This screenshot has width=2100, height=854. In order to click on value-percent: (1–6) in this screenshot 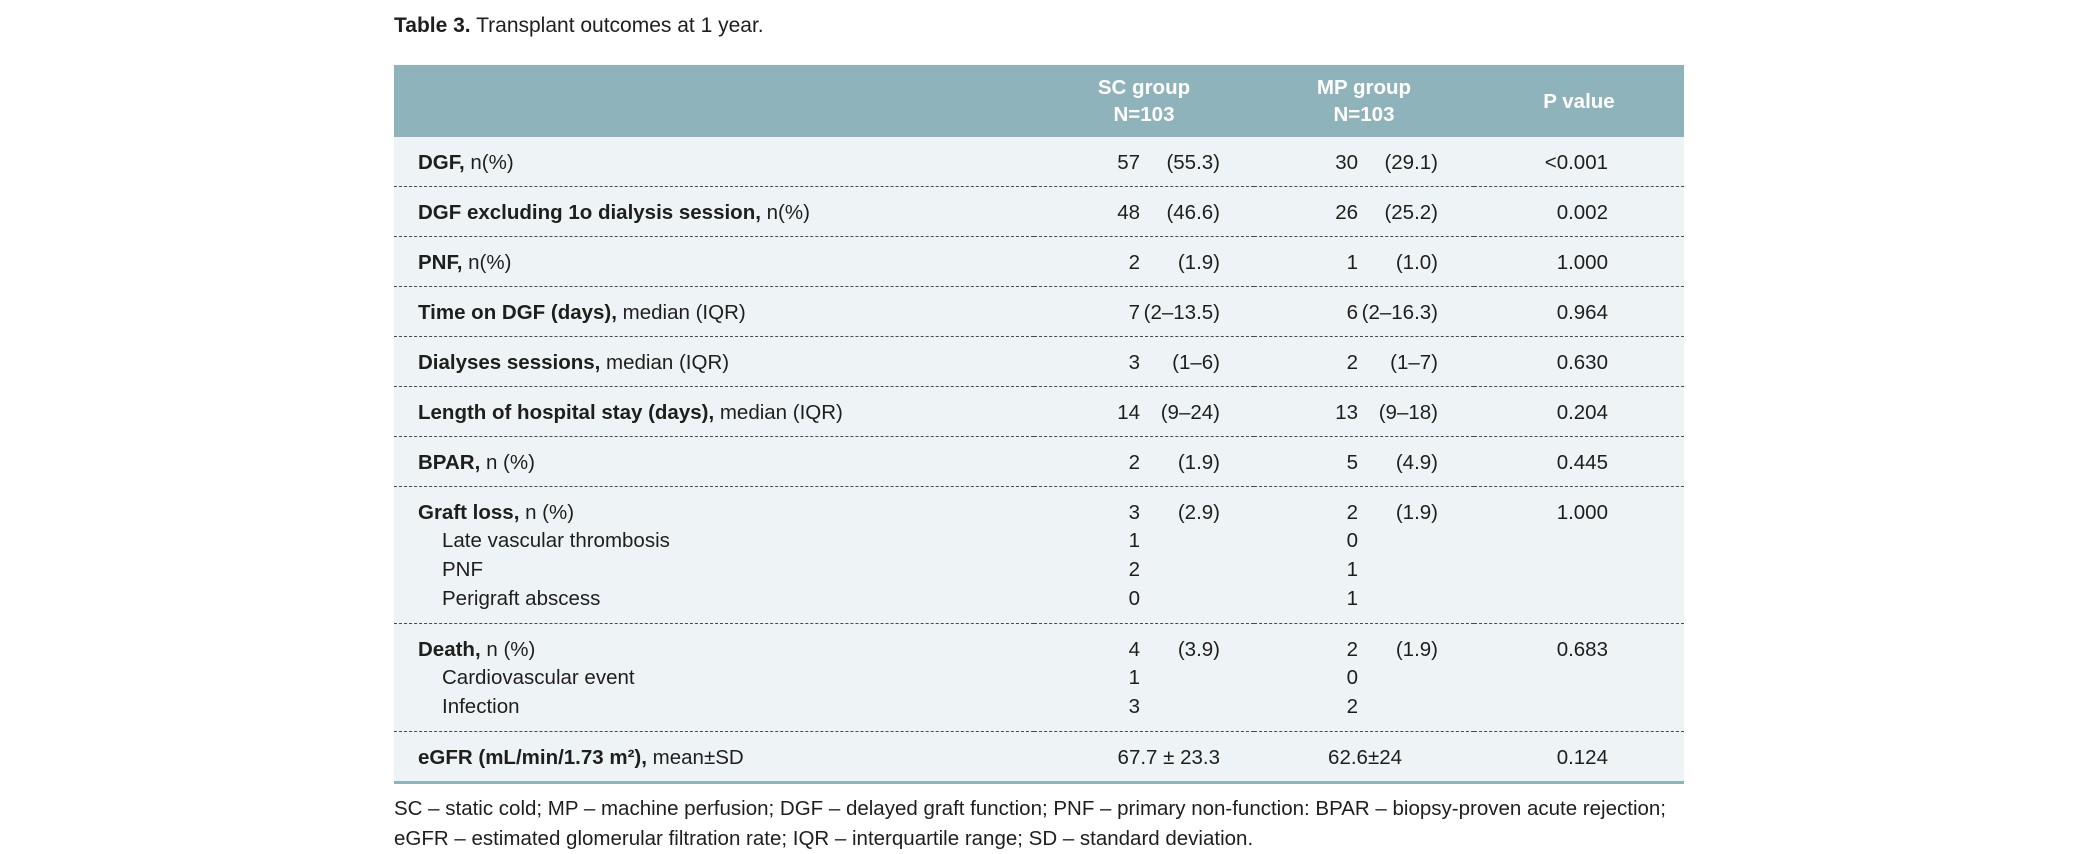, I will do `click(1196, 362)`.